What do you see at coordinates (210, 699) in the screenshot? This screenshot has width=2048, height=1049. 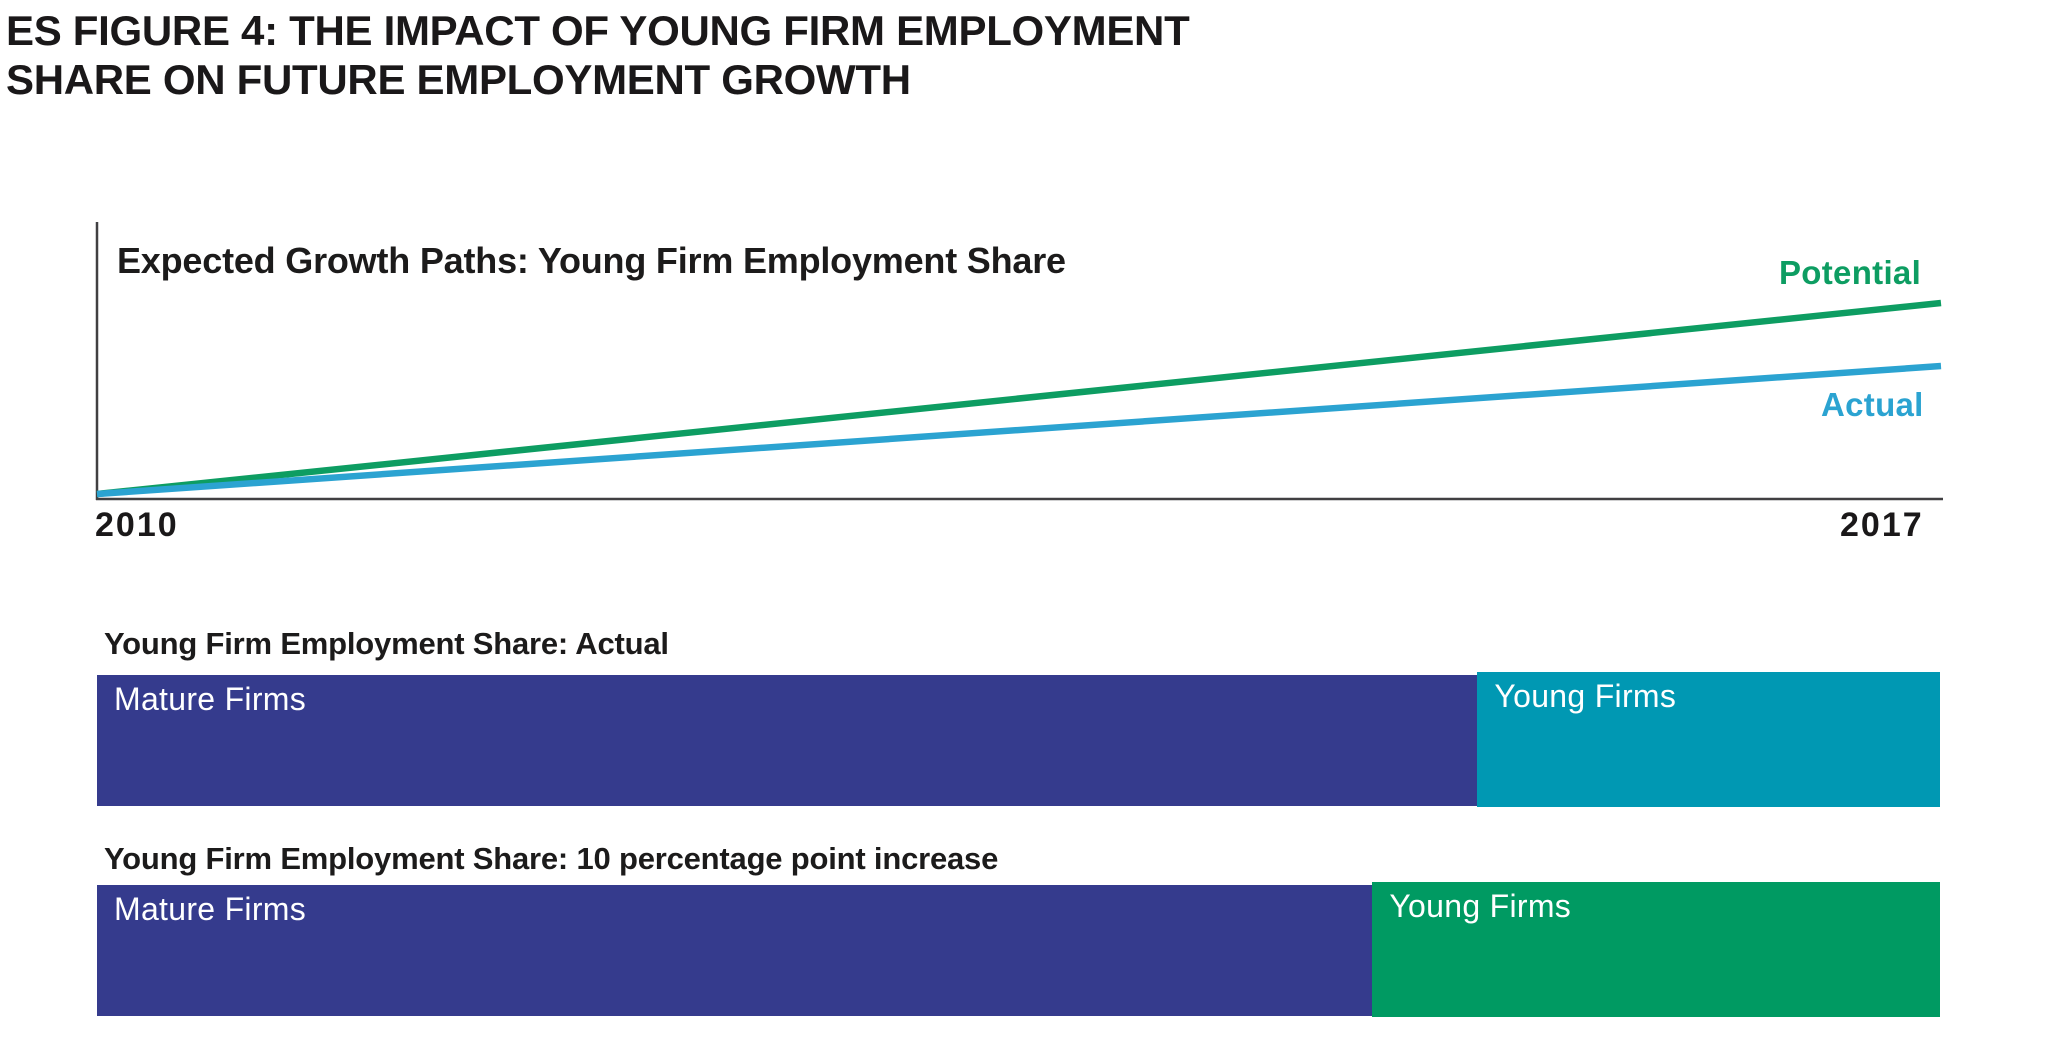 I see `bar1-mature-firms-label: Mature Firms` at bounding box center [210, 699].